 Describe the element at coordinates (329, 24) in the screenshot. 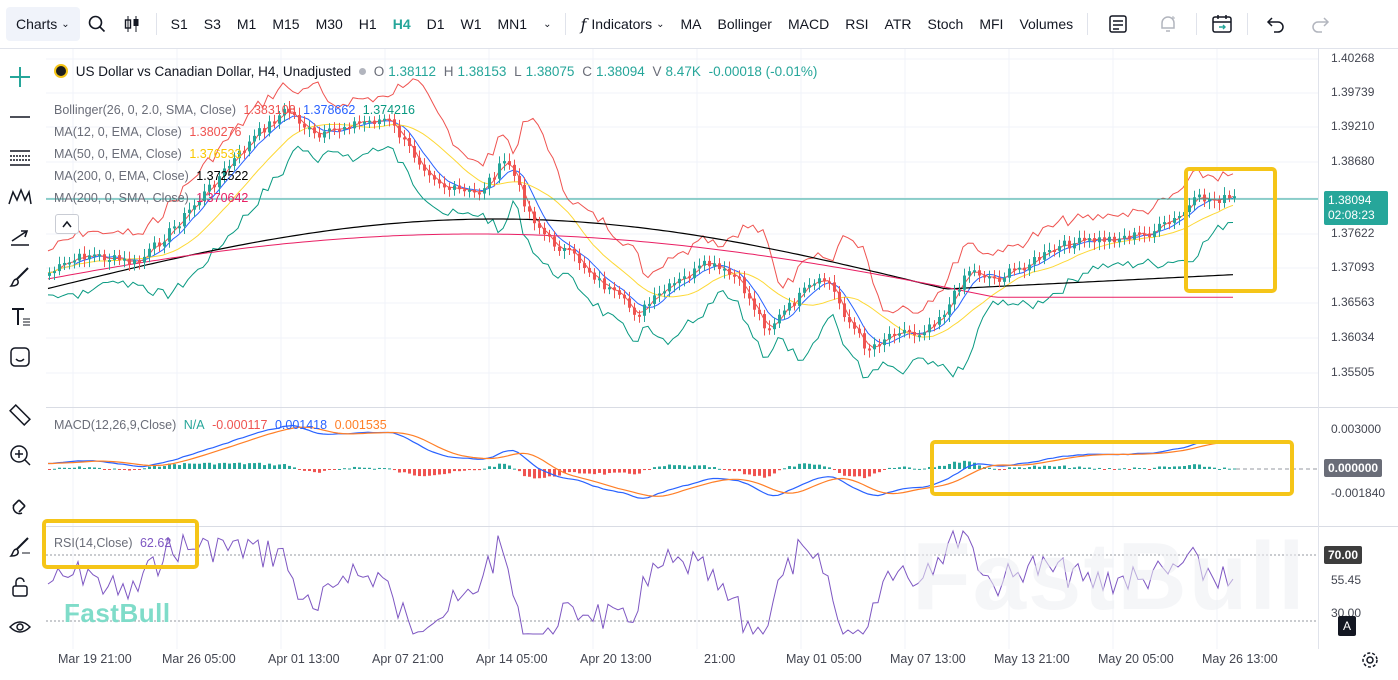

I see `timeframe-m30: M30` at that location.